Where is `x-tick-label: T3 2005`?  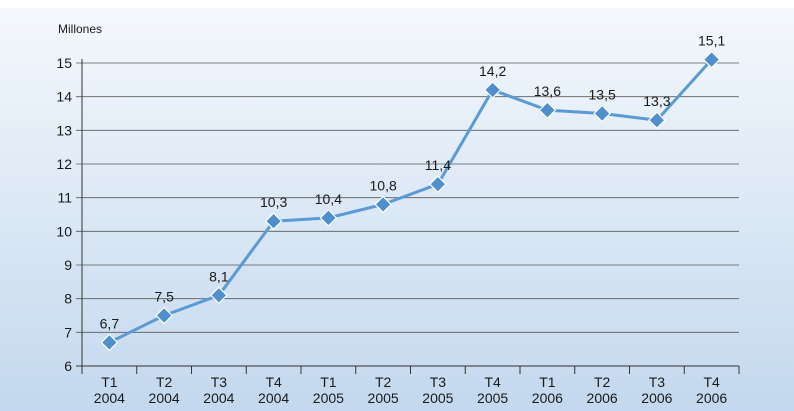
x-tick-label: T3 2005 is located at coordinates (437, 390).